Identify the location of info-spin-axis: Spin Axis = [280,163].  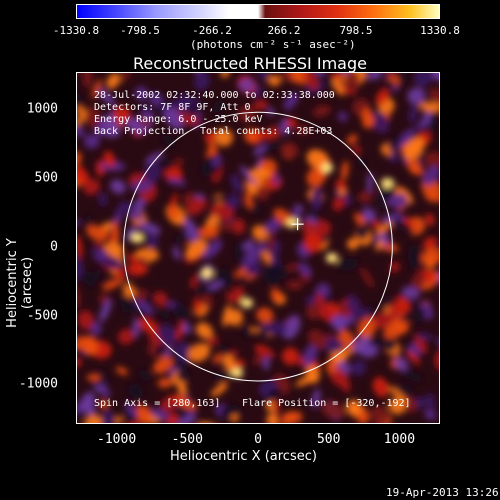
(157, 403).